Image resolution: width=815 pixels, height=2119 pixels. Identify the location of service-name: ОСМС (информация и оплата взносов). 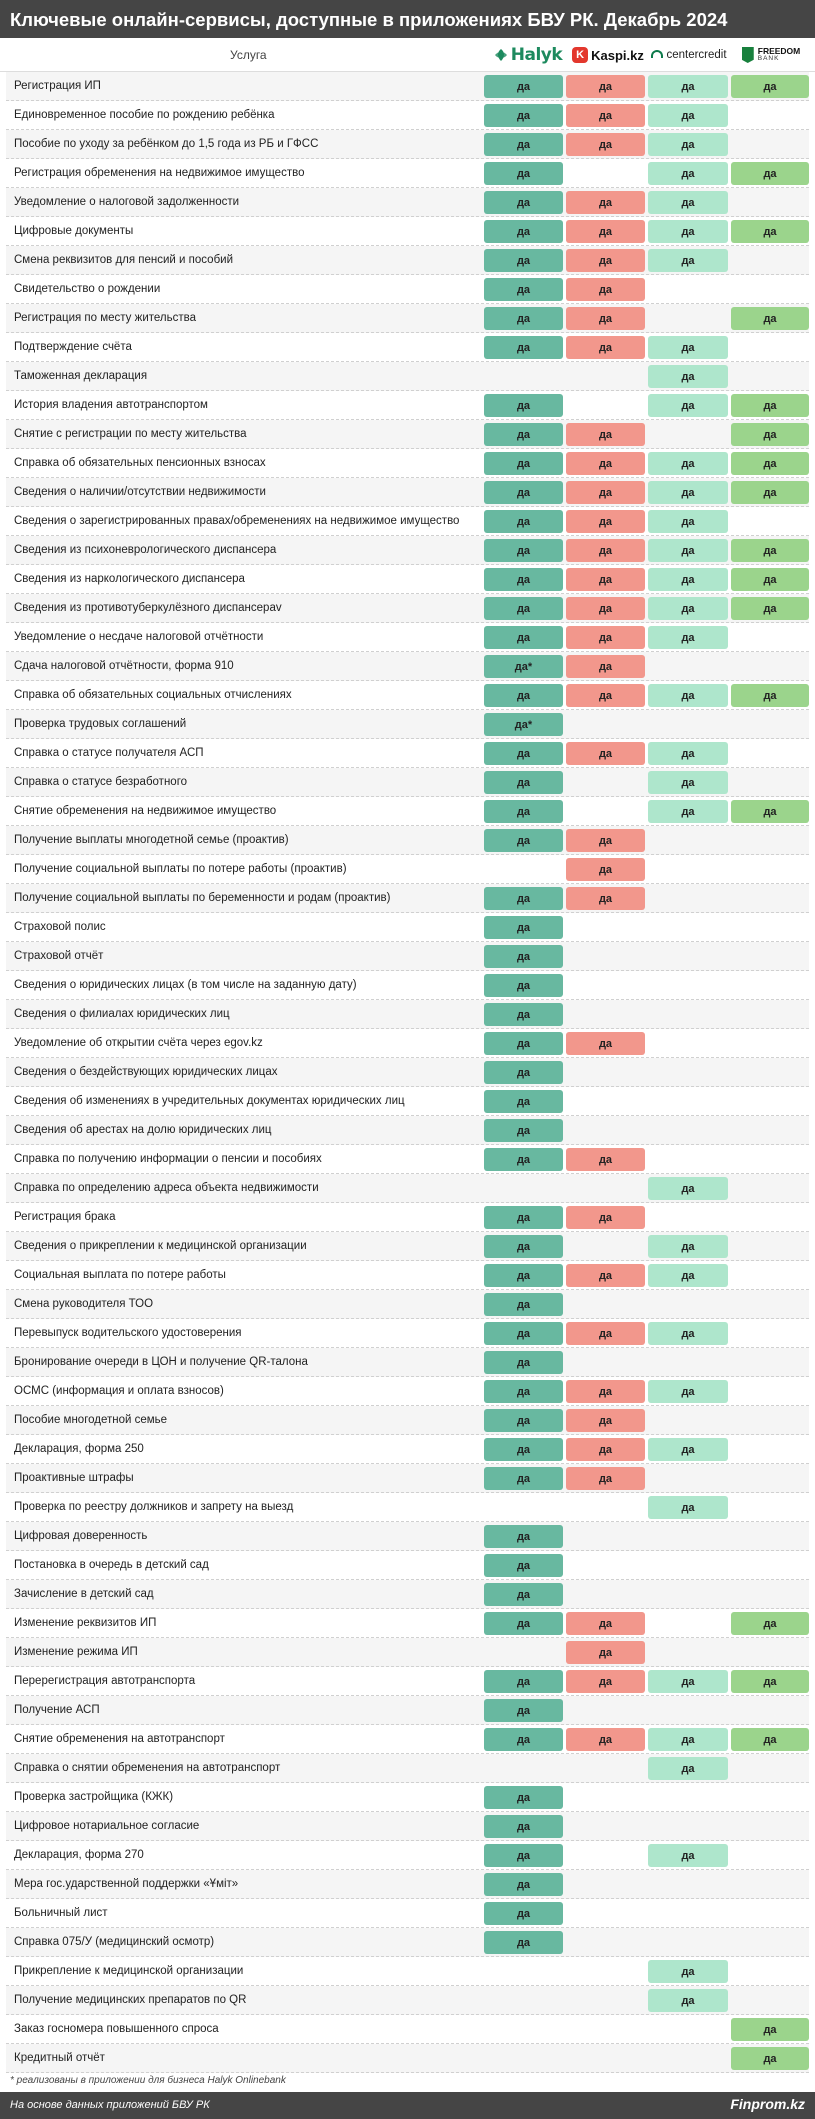
(119, 1391).